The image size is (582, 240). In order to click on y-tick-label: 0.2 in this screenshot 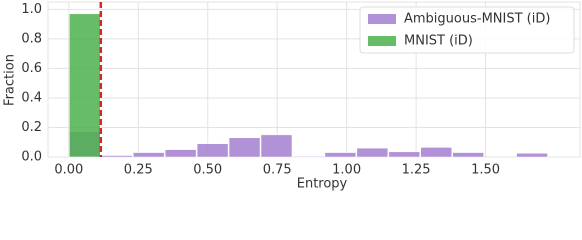, I will do `click(31, 127)`.